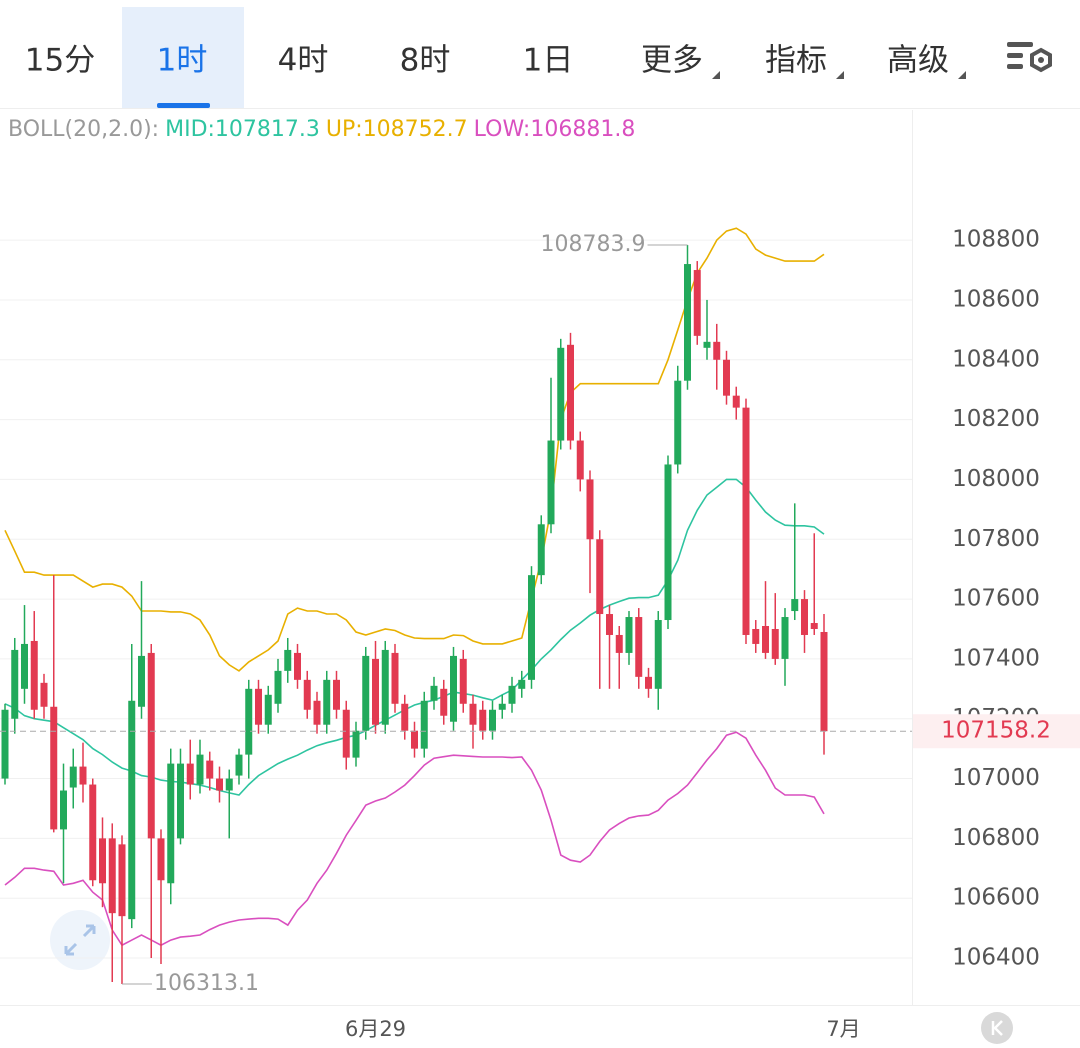  I want to click on price-tag, so click(996, 731).